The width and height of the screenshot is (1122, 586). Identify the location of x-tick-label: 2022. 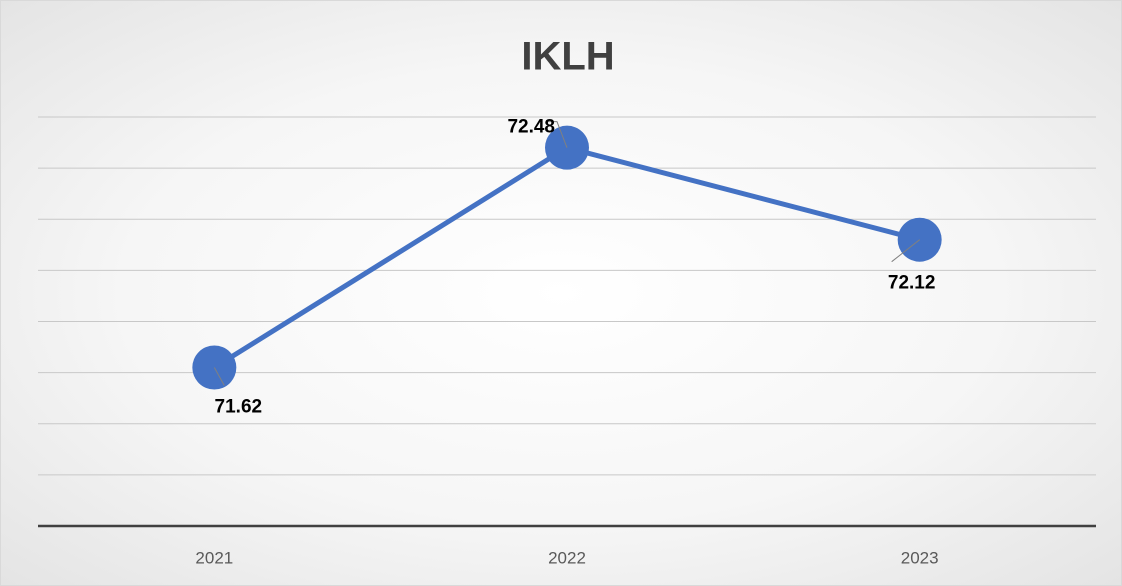
(567, 557).